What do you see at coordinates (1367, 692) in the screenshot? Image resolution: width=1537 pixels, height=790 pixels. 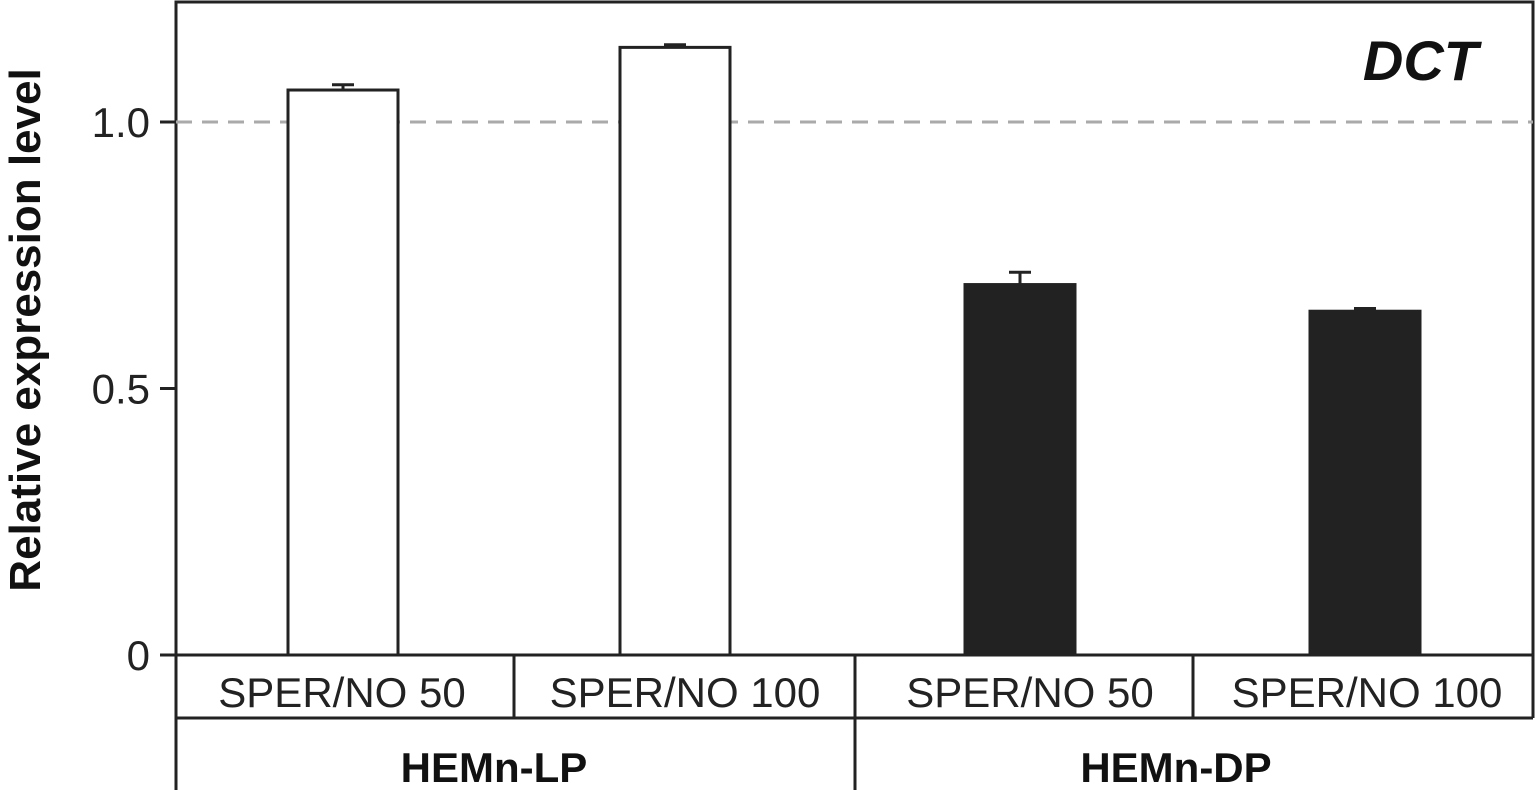 I see `category-label-4: SPER/NO 100` at bounding box center [1367, 692].